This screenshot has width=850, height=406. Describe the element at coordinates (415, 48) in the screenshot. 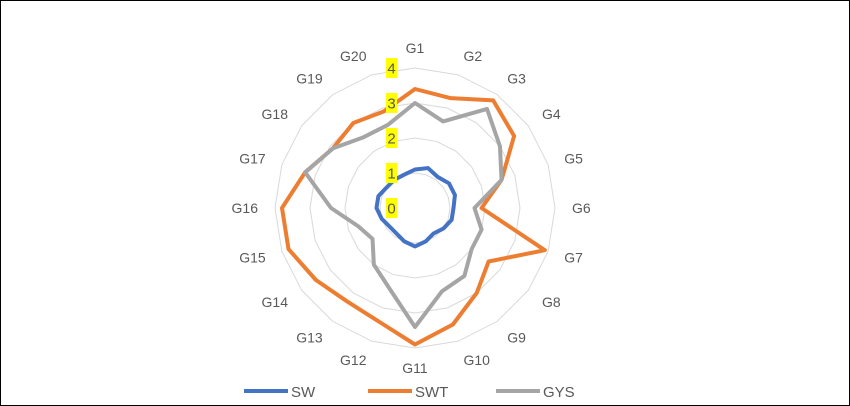

I see `category-label-g1: G1` at that location.